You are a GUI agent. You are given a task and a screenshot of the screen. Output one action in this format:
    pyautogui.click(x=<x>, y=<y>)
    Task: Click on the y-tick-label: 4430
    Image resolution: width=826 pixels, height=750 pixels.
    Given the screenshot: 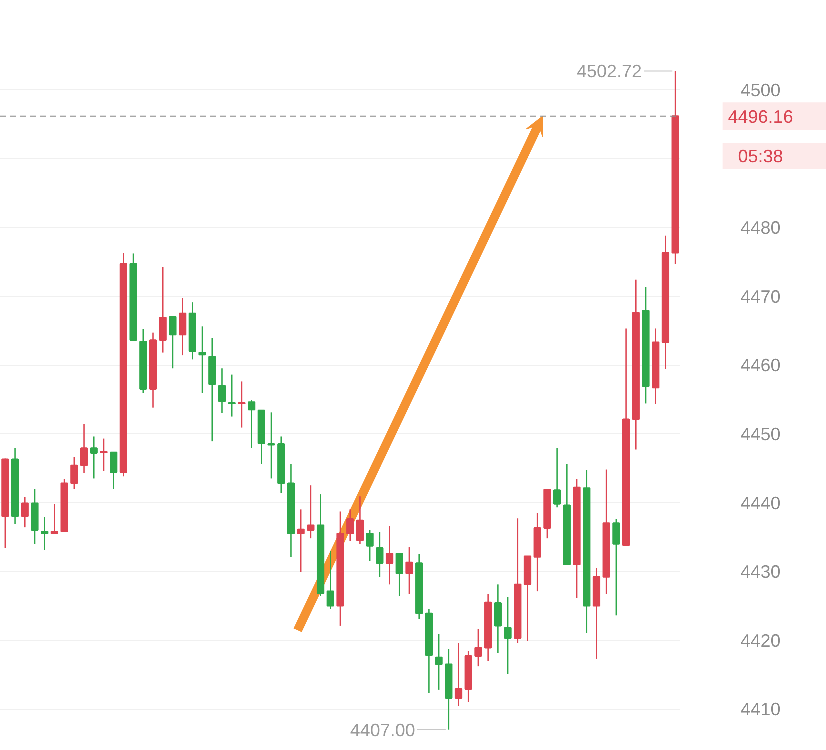 What is the action you would take?
    pyautogui.click(x=760, y=572)
    